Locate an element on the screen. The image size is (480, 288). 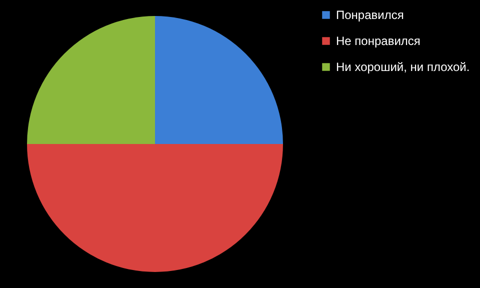
legend-label: Понравился is located at coordinates (370, 15).